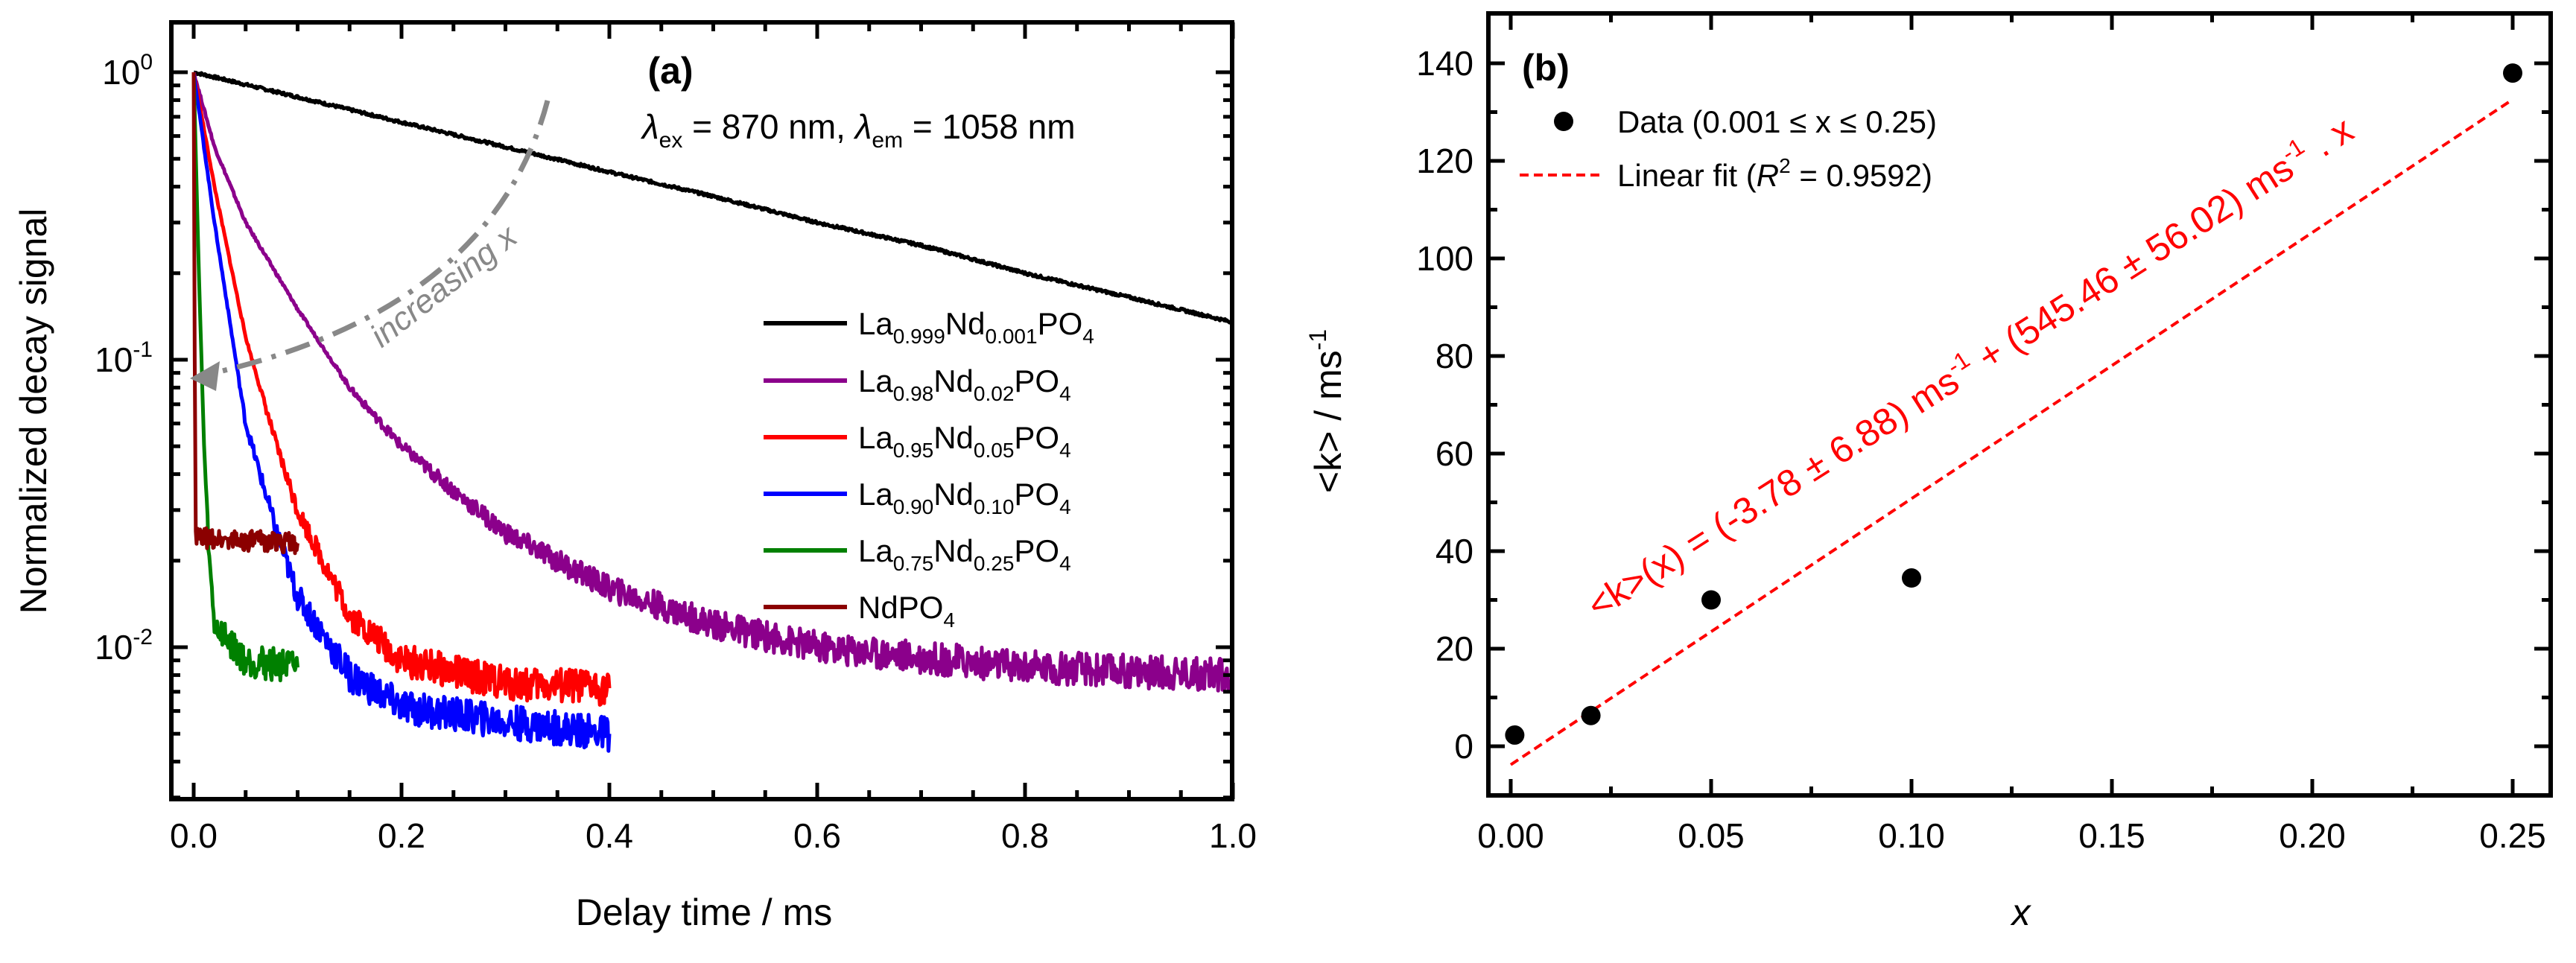  I want to click on y-tick-label: 120, so click(1445, 161).